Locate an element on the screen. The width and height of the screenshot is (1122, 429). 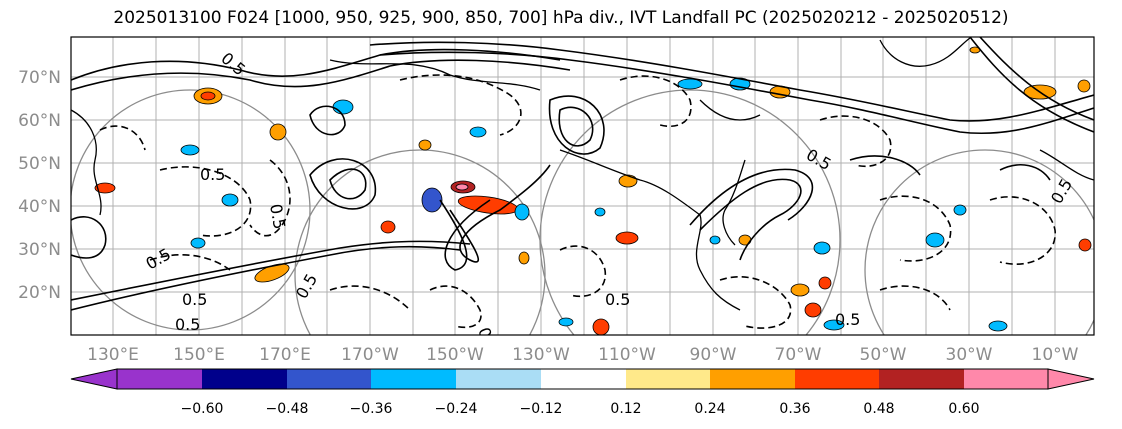
colorbar-tick-label: 0.48 is located at coordinates (878, 409).